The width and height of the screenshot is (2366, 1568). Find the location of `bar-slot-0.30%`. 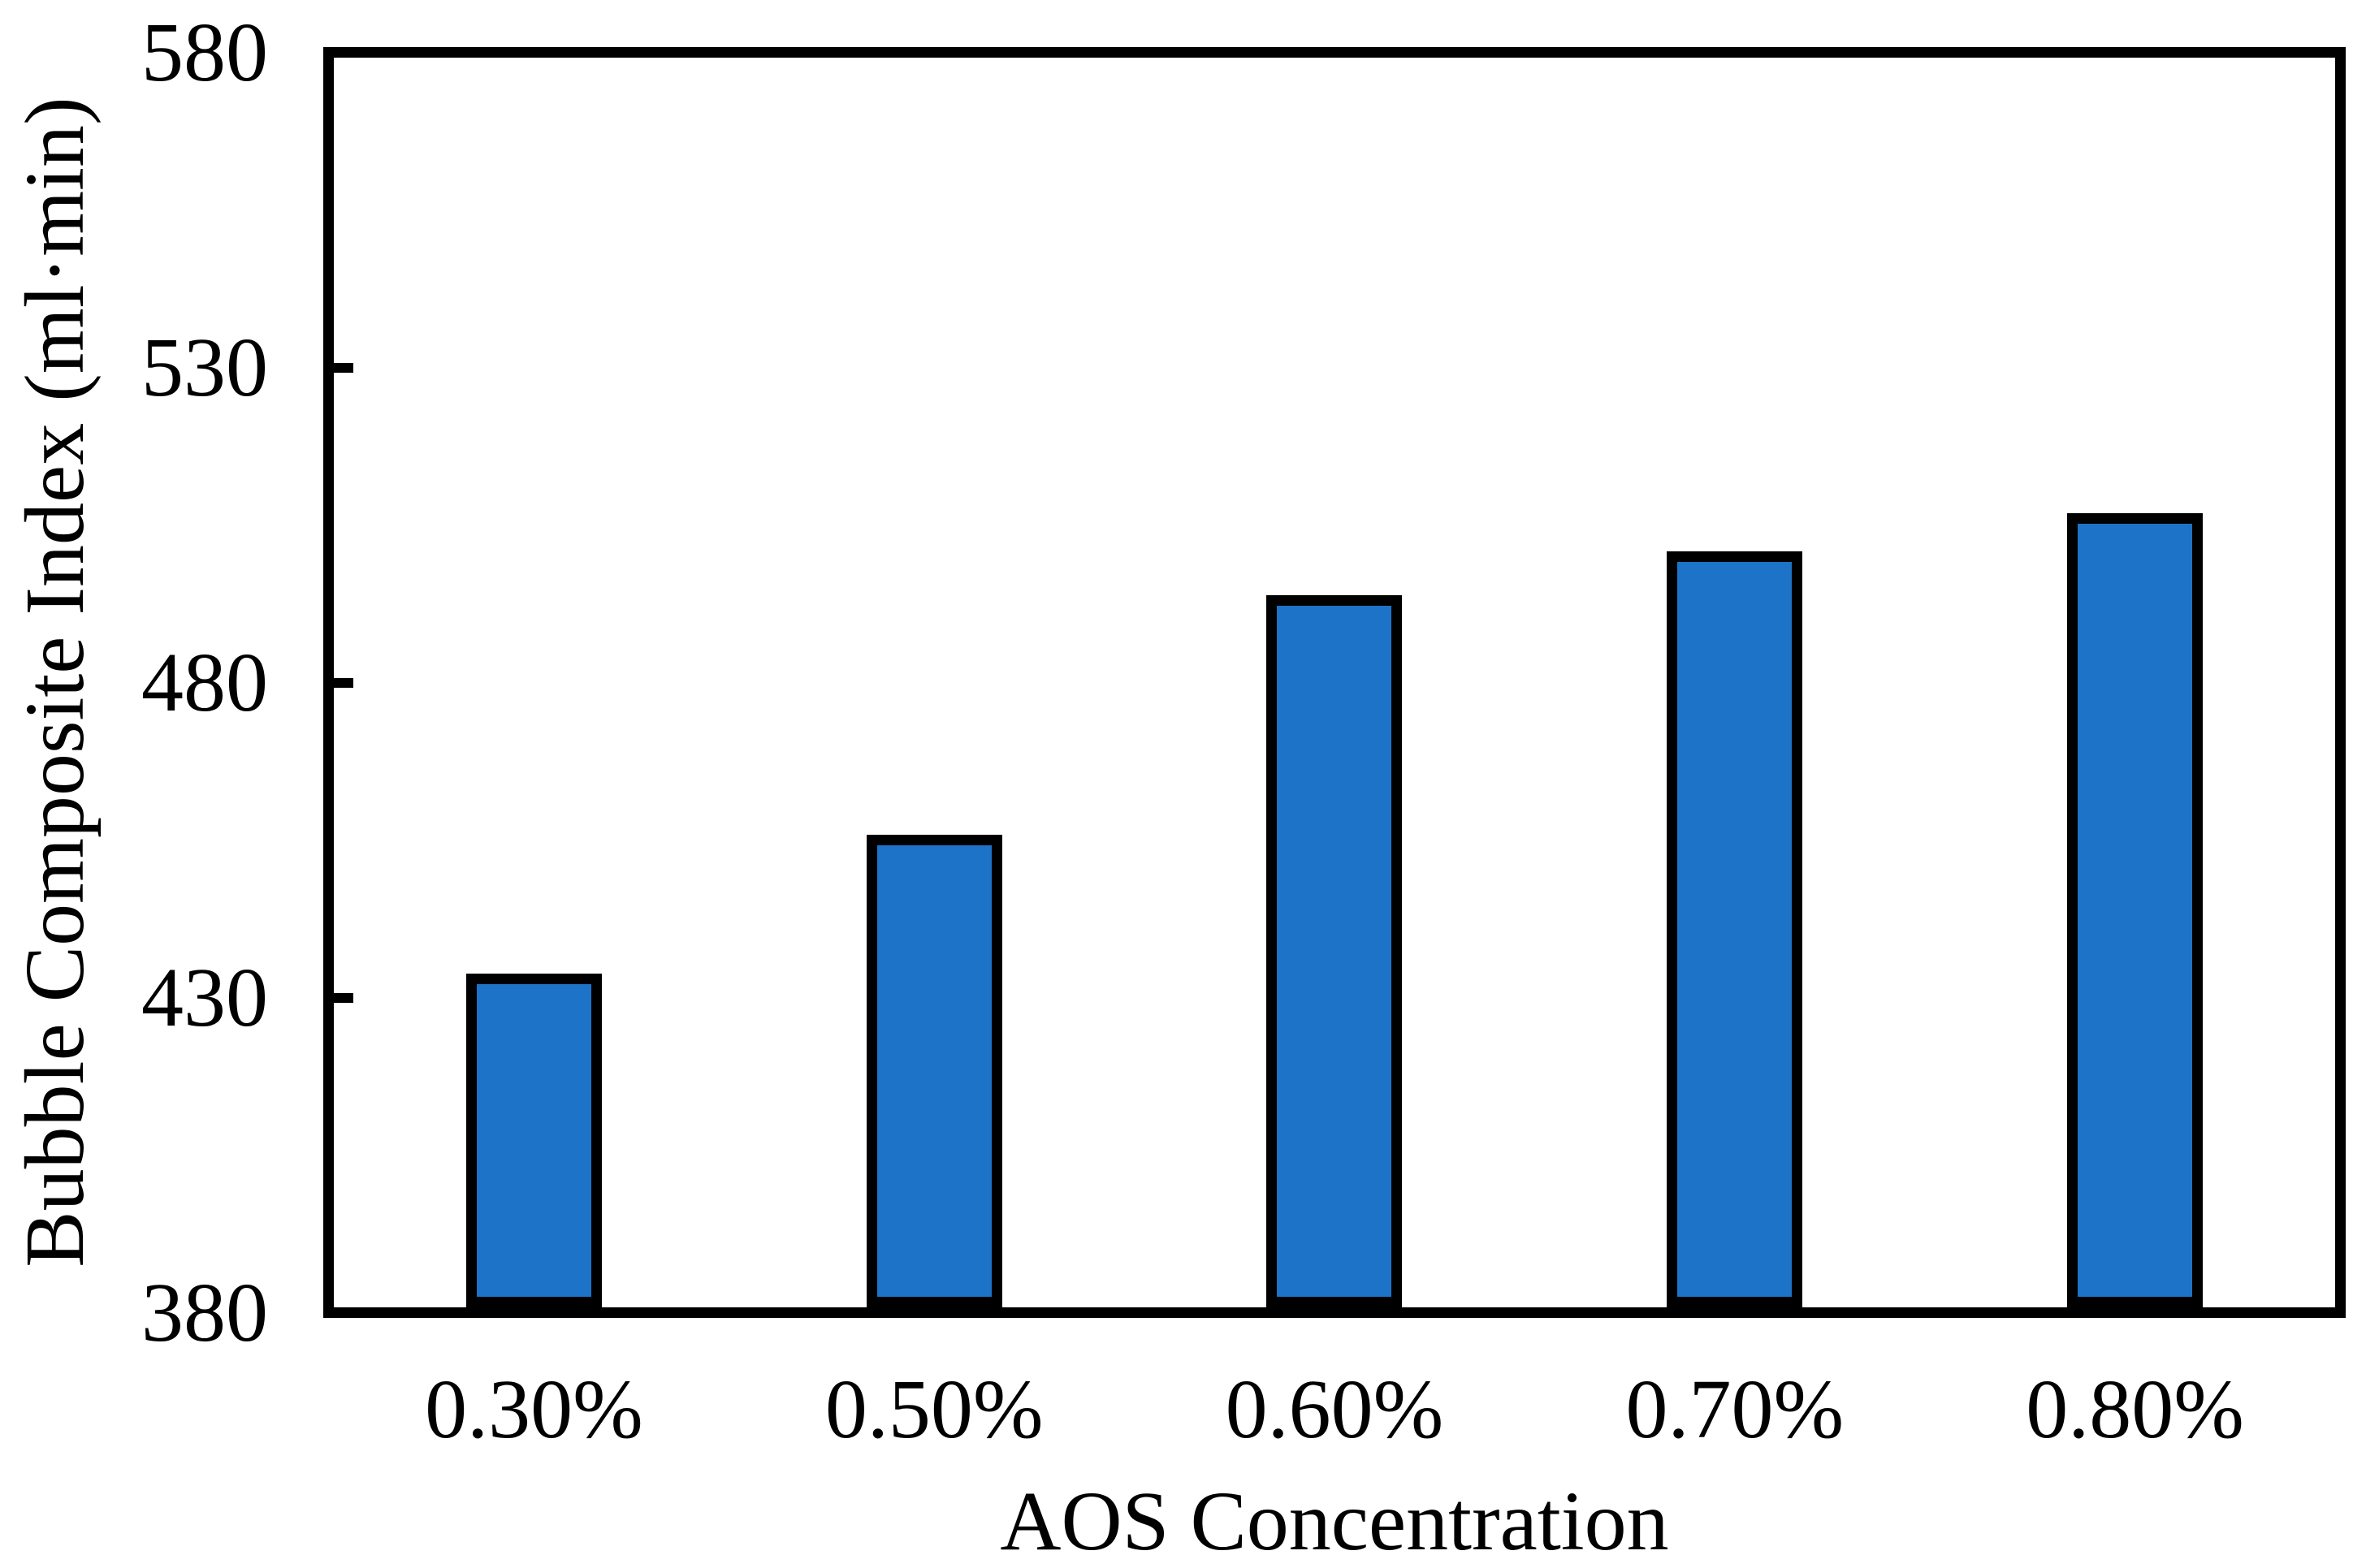

bar-slot-0.30% is located at coordinates (534, 682).